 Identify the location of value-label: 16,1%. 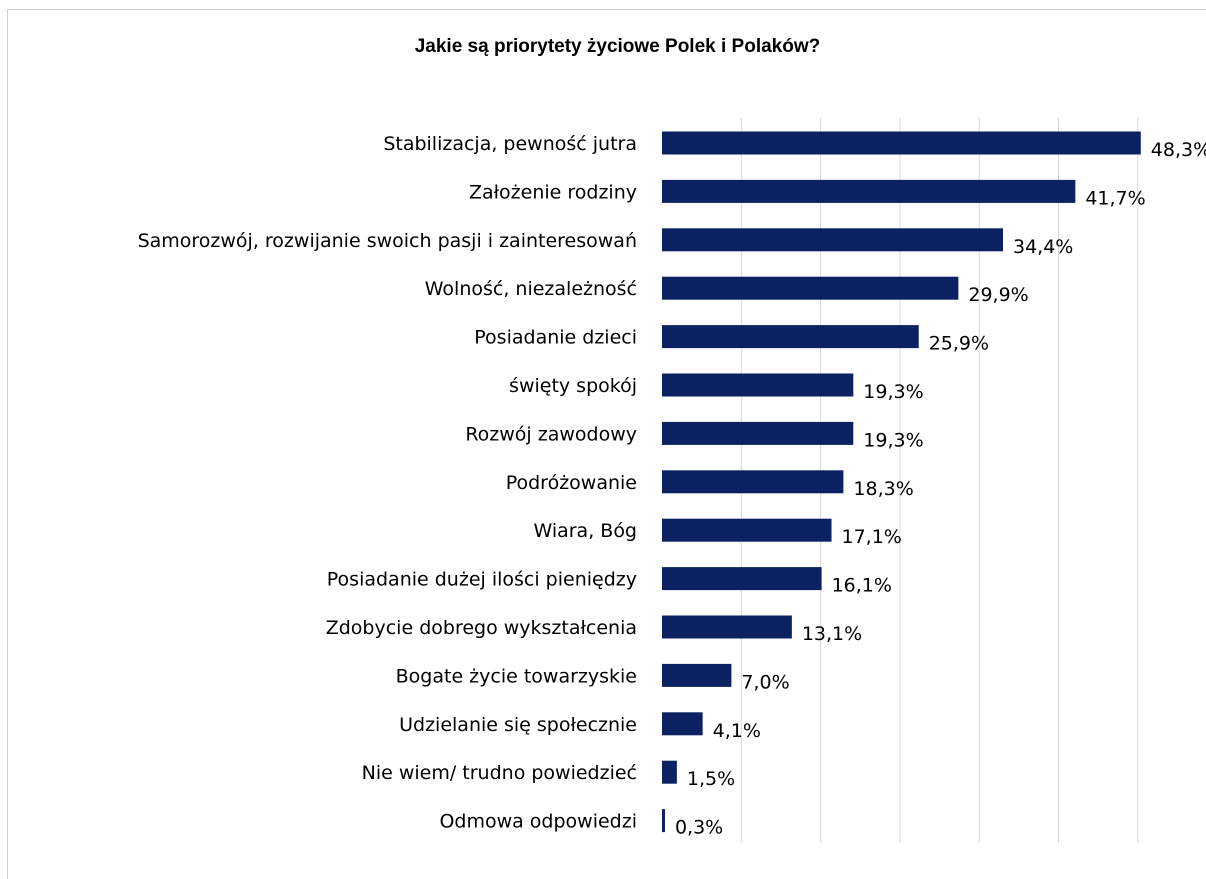
(862, 586).